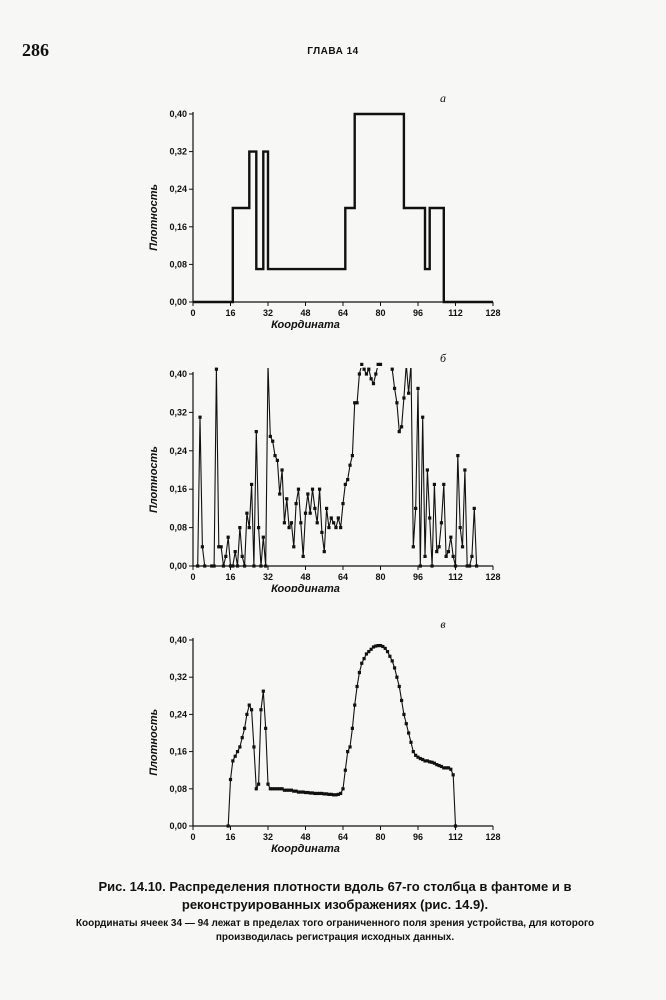 This screenshot has height=1000, width=666. What do you see at coordinates (178, 528) in the screenshot?
I see `chart-b-y-tick-label: 0,08` at bounding box center [178, 528].